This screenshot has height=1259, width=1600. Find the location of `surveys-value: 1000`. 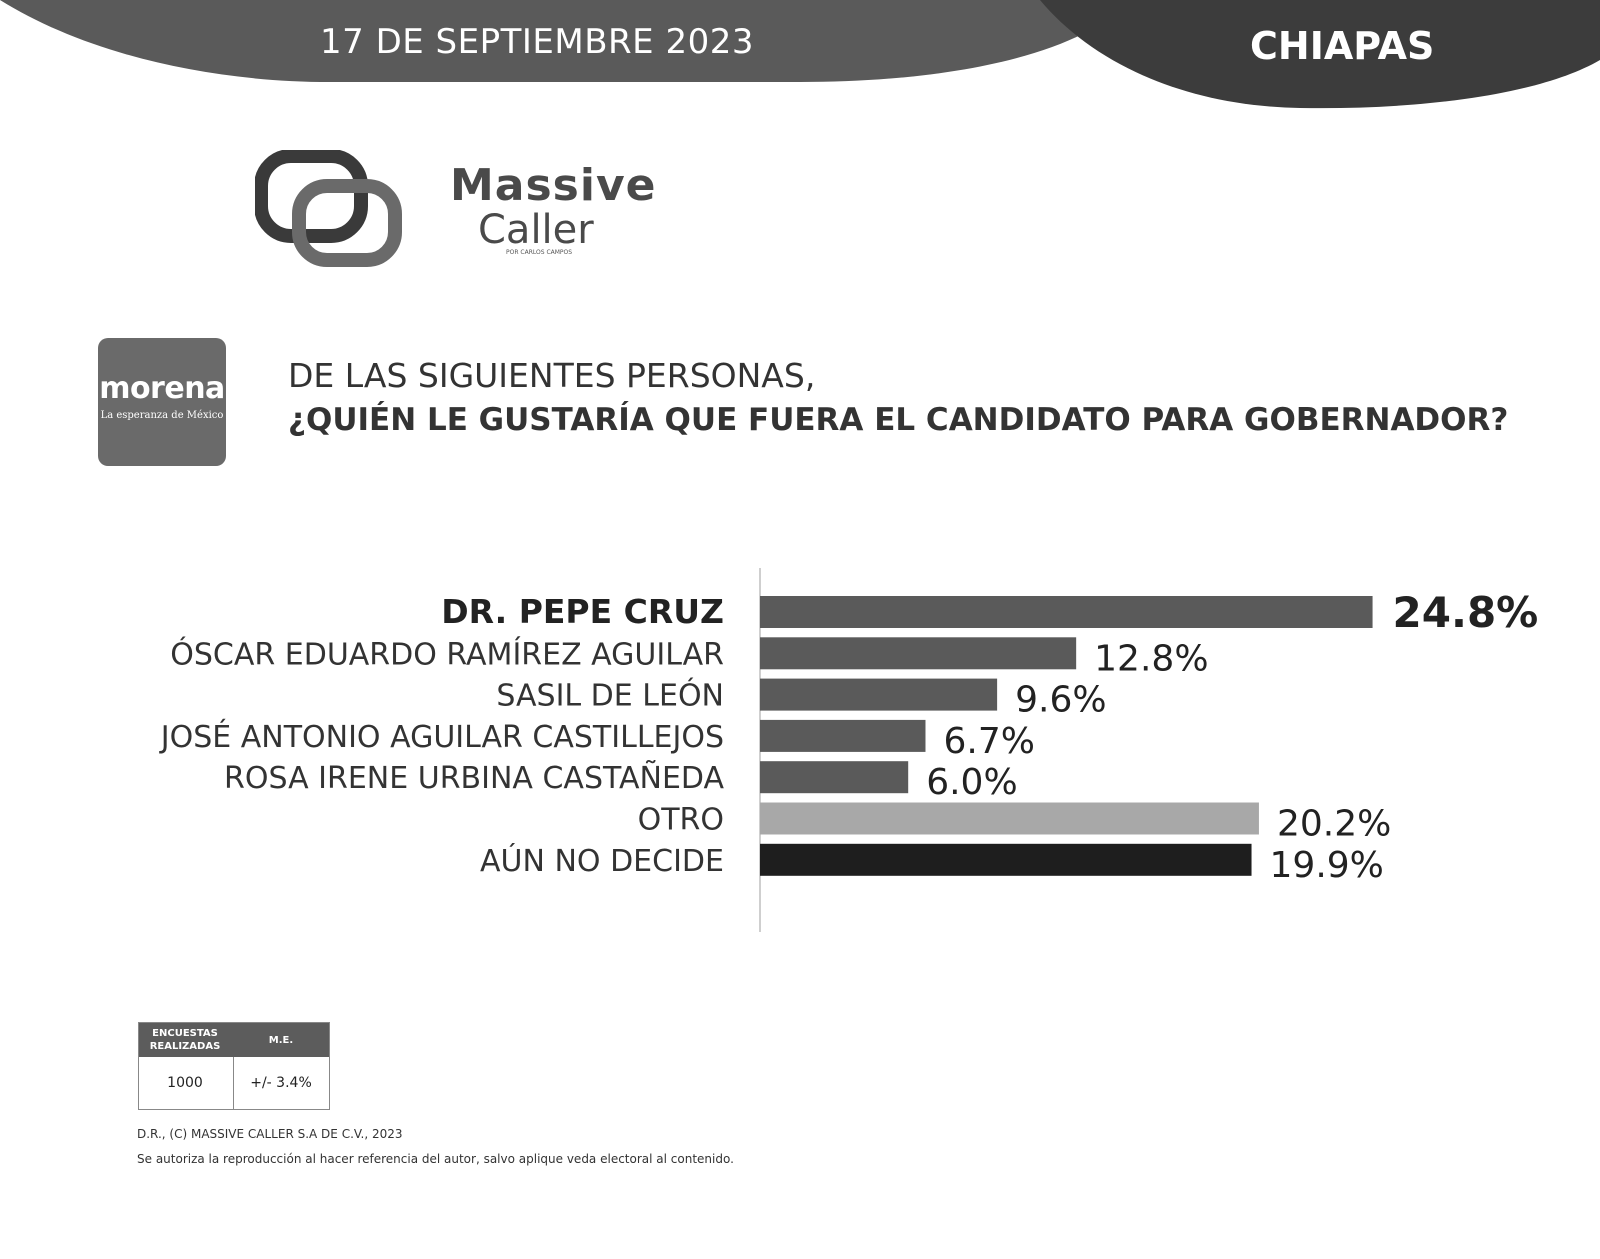

surveys-value: 1000 is located at coordinates (185, 1083).